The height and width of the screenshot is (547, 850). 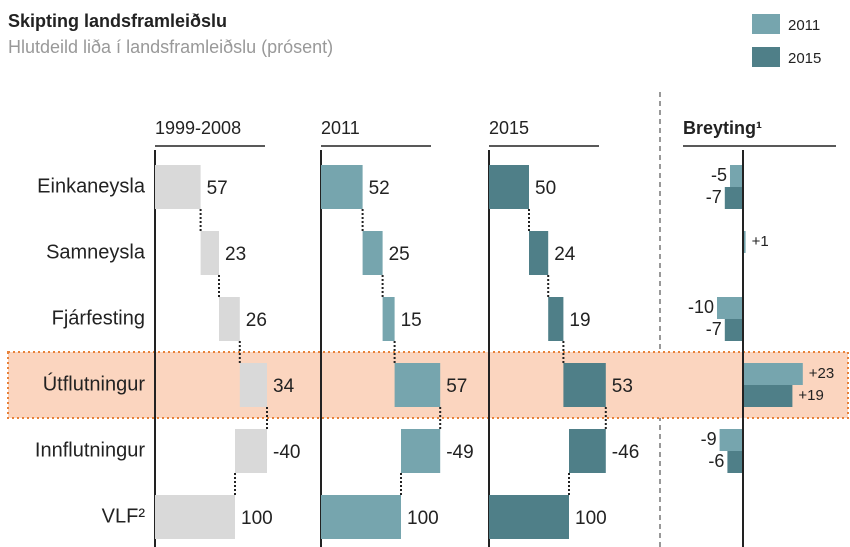 I want to click on category-label: Einkaneysla, so click(x=91, y=186).